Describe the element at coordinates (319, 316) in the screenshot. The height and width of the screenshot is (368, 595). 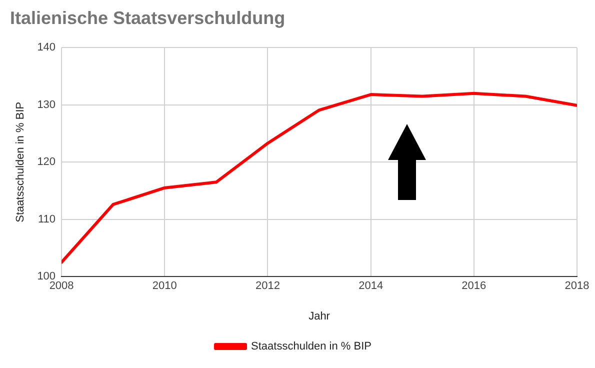
I see `x-axis-title: Jahr` at that location.